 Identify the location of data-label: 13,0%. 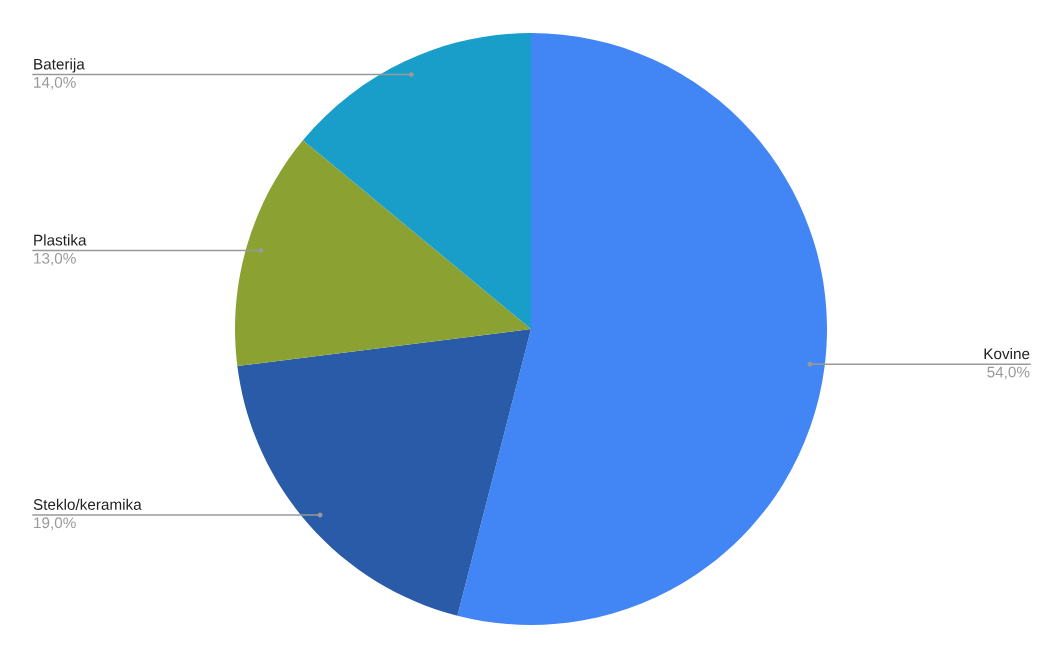
(55, 259).